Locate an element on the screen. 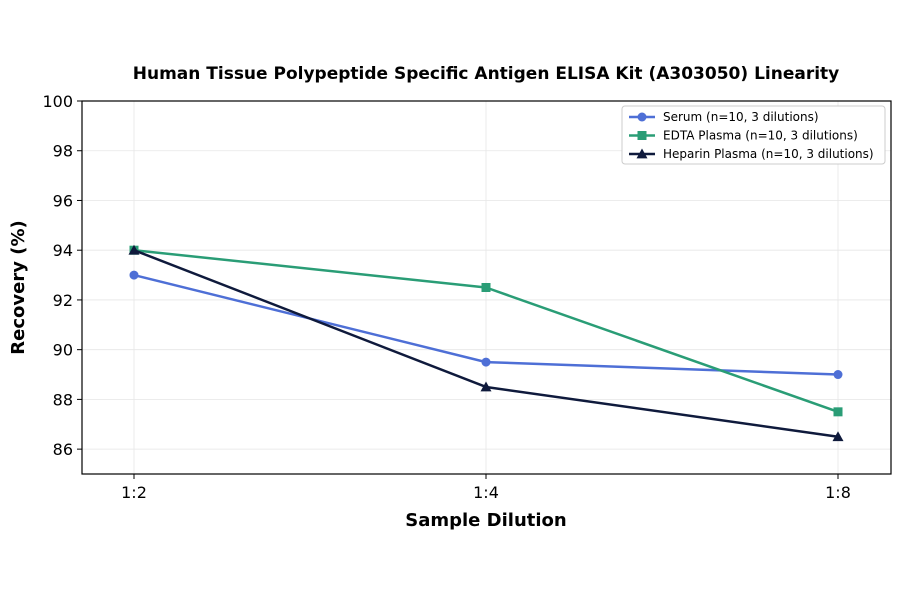 The image size is (900, 594). y-tick-label: 94 is located at coordinates (63, 250).